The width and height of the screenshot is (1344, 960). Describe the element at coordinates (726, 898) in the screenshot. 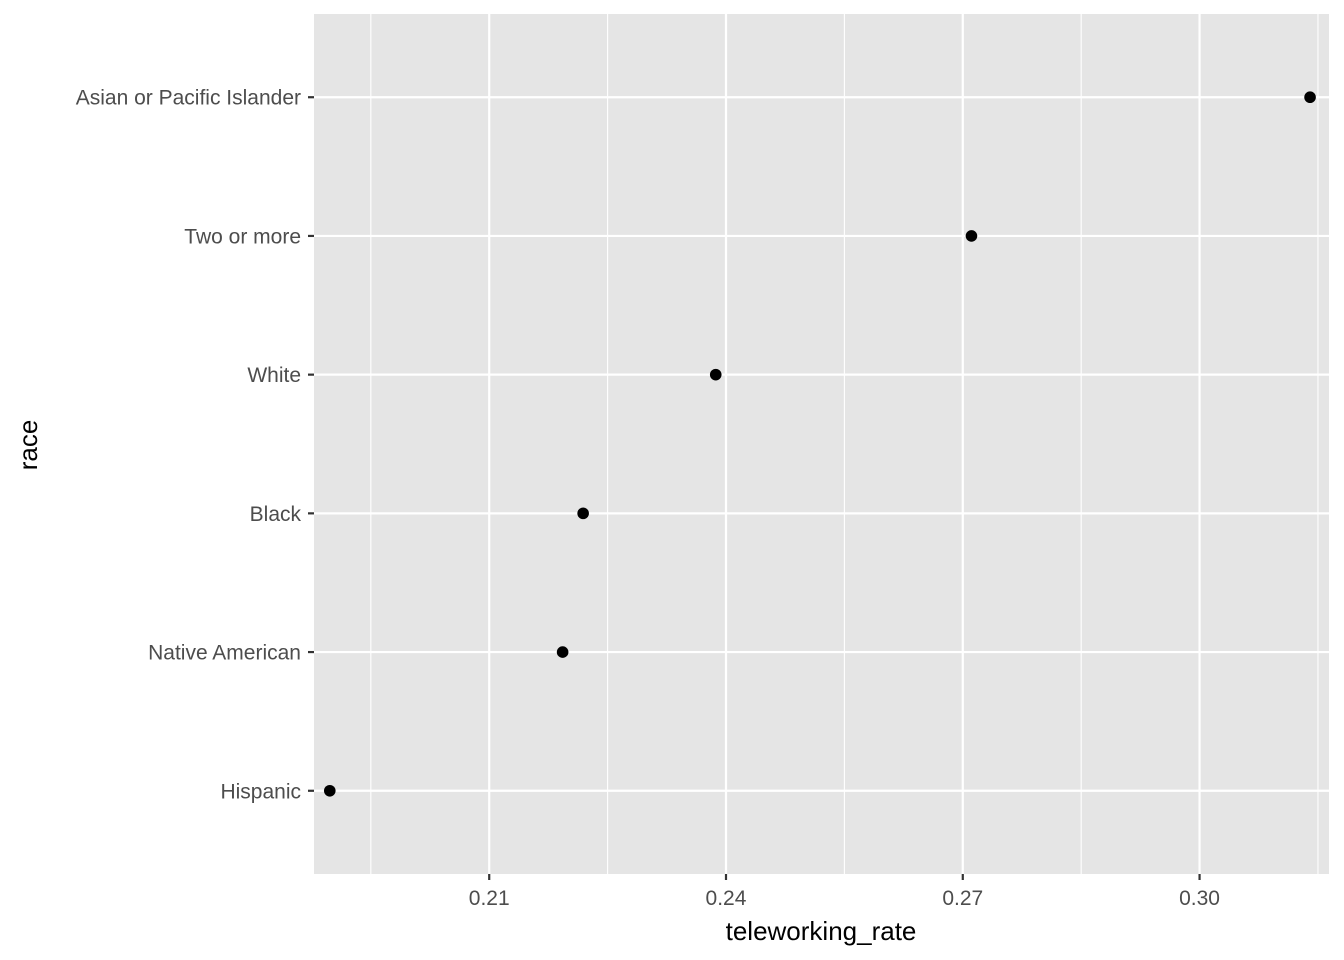

I see `x-tick-label: 0.24` at that location.